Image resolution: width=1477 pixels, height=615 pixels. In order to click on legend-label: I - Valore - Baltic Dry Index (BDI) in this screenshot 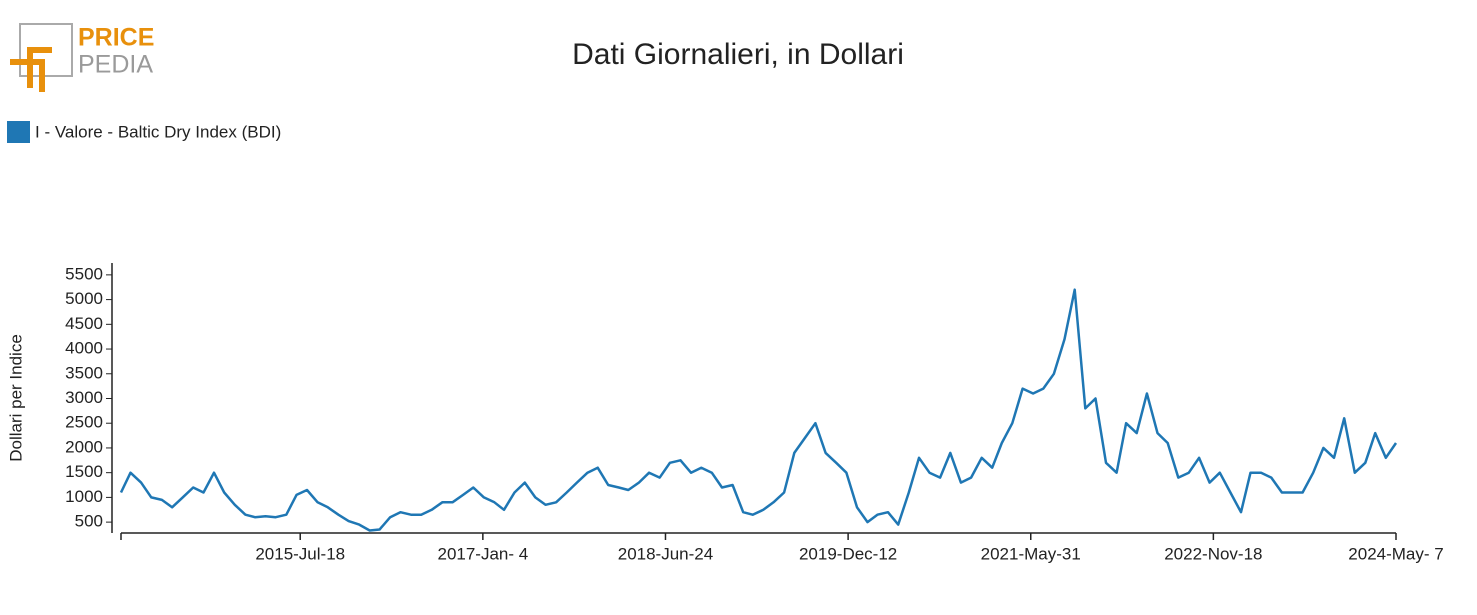, I will do `click(158, 131)`.